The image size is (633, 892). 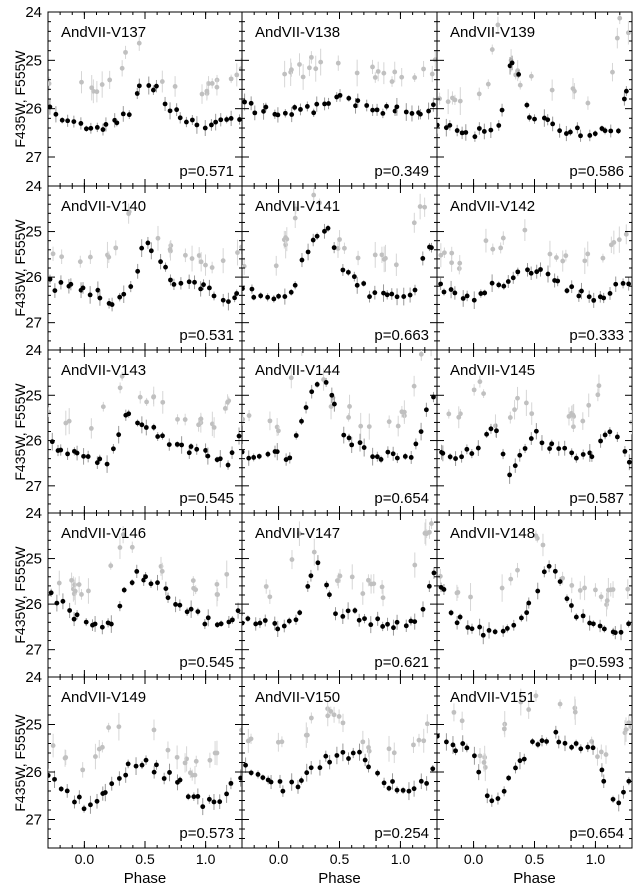 I want to click on panel-AndVII-V146: 24 25 26 27 AndVII-V146 p=0.545, so click(x=134, y=591).